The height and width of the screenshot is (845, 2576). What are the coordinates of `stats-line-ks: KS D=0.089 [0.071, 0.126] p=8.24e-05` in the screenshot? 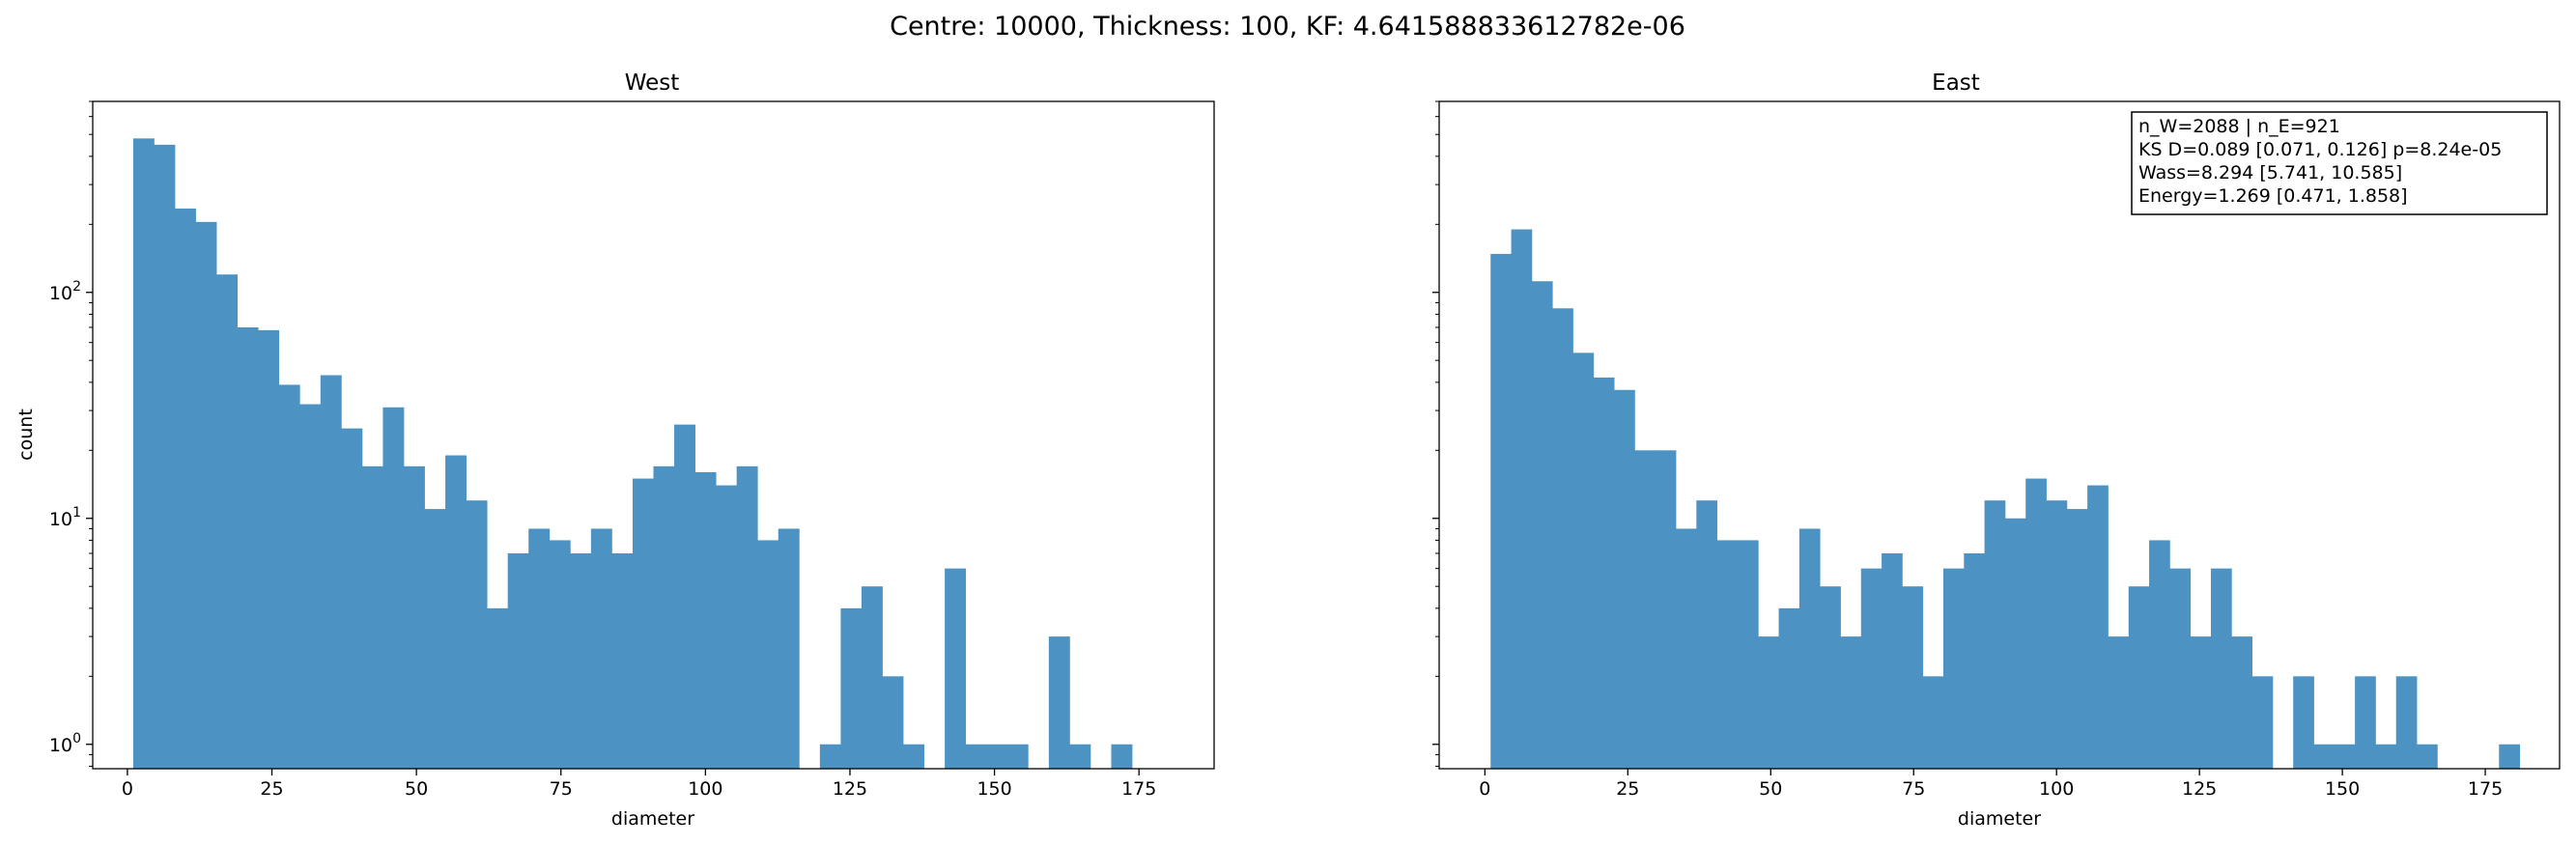 It's located at (2320, 149).